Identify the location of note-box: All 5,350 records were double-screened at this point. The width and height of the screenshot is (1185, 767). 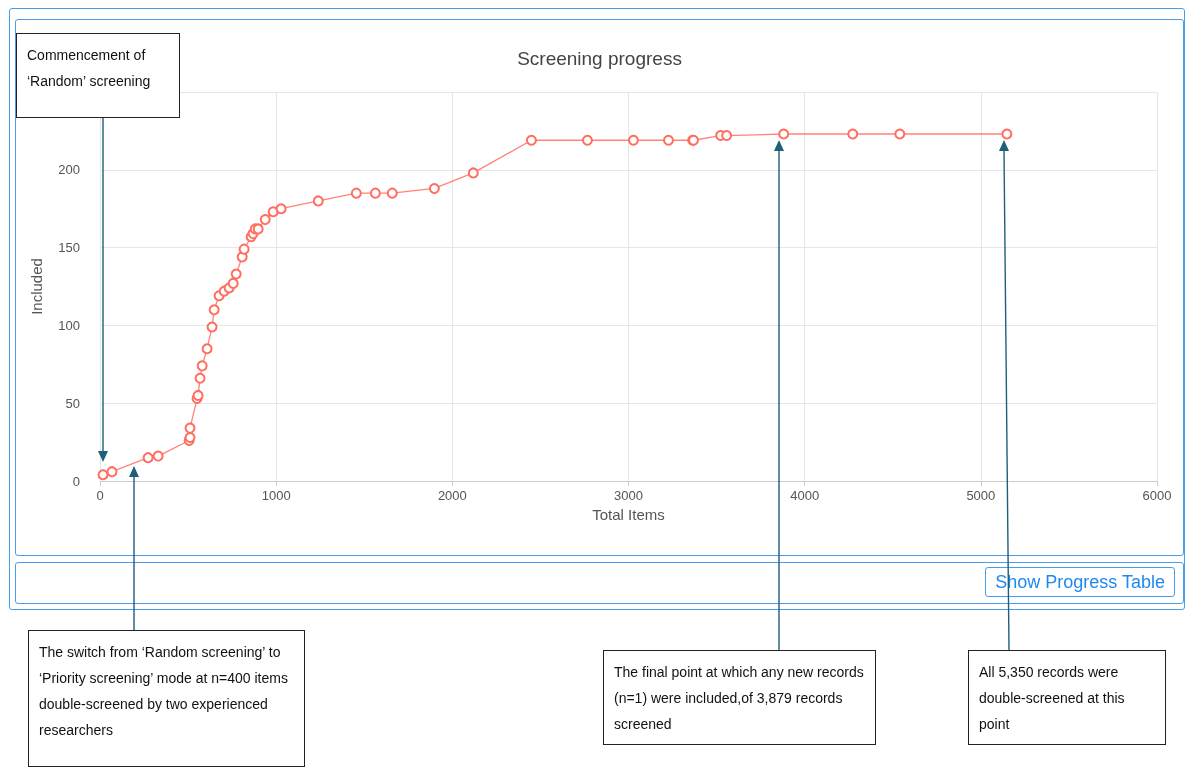
(1067, 697).